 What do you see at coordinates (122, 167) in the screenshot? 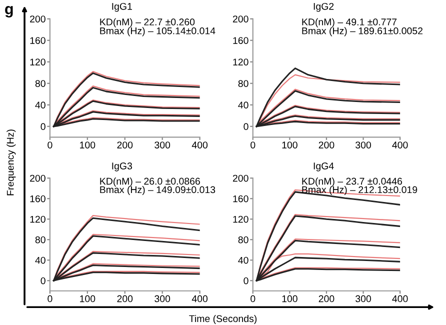
I see `chart-title: IgG3` at bounding box center [122, 167].